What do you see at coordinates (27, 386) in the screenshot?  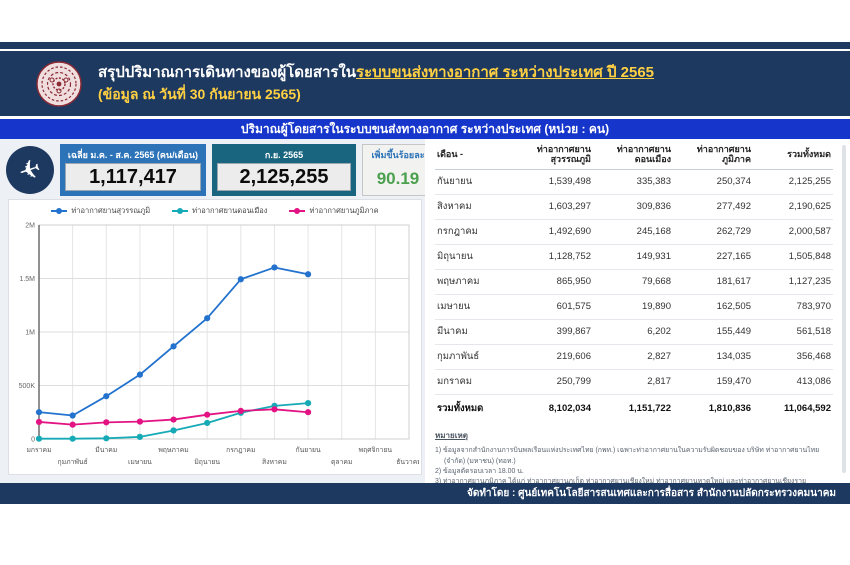 I see `svg-text: 500K` at bounding box center [27, 386].